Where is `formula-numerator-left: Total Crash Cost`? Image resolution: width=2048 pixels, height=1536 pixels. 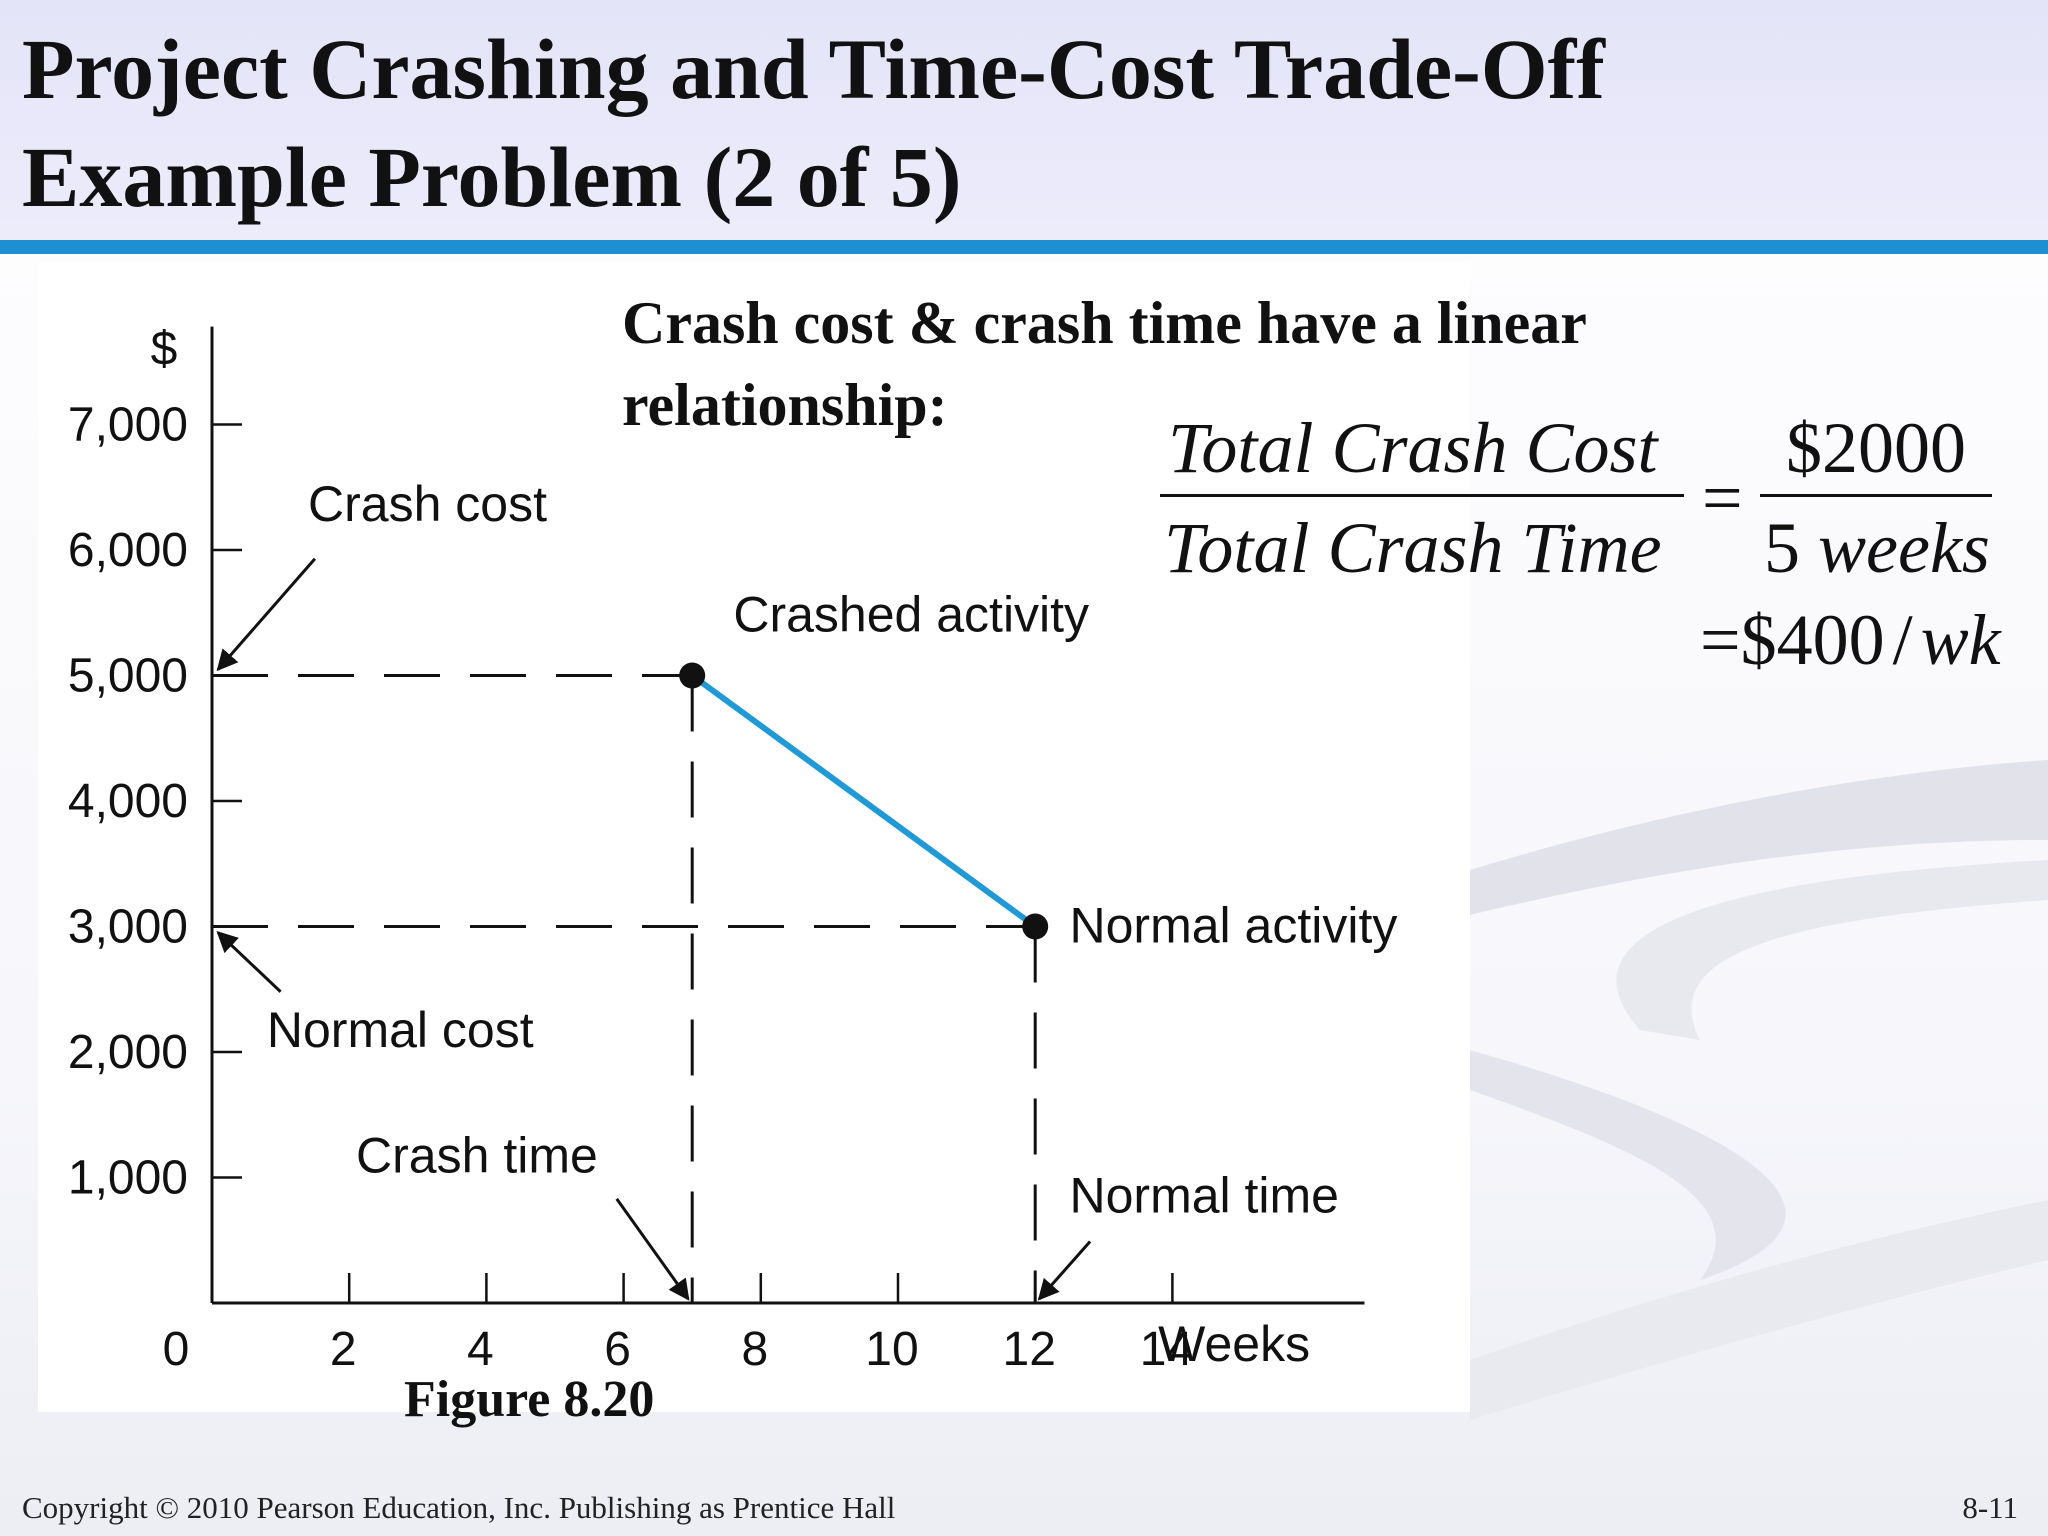
formula-numerator-left: Total Crash Cost is located at coordinates (1413, 448).